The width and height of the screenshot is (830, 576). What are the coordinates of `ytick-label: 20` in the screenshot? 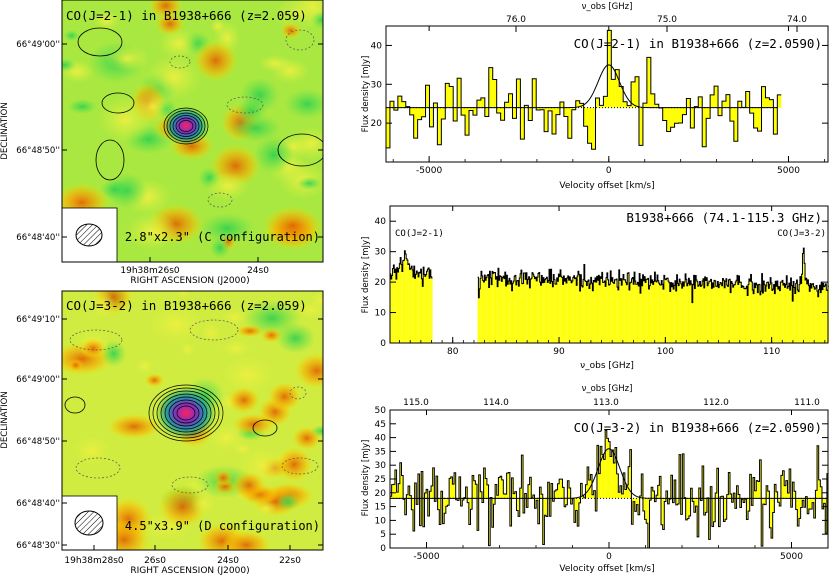 It's located at (377, 124).